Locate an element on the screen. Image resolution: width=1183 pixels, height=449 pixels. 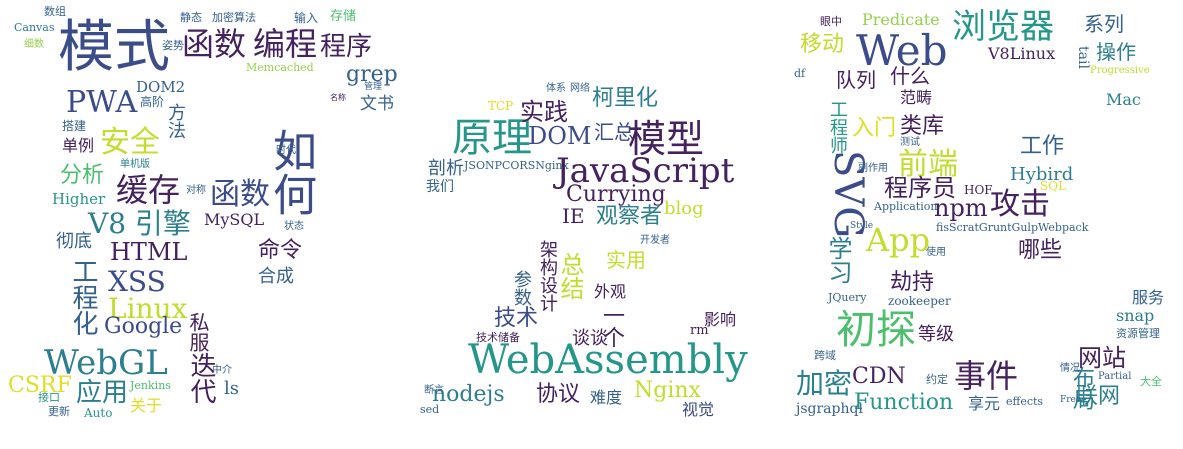
word-cloud-word: 技术储备 is located at coordinates (498, 337).